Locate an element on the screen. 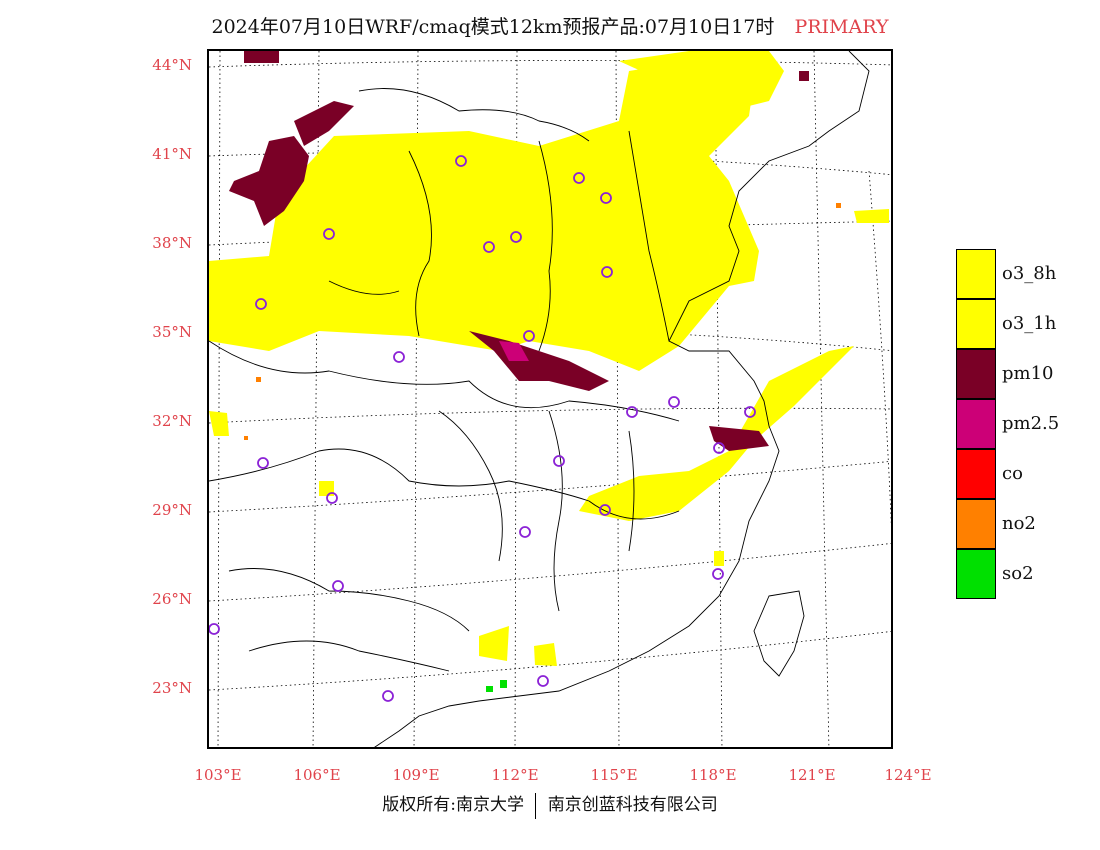 The height and width of the screenshot is (850, 1100). title-text: 2024年07月10日WRF/cmaq模式12km预报产品:07月10日17时 is located at coordinates (493, 27).